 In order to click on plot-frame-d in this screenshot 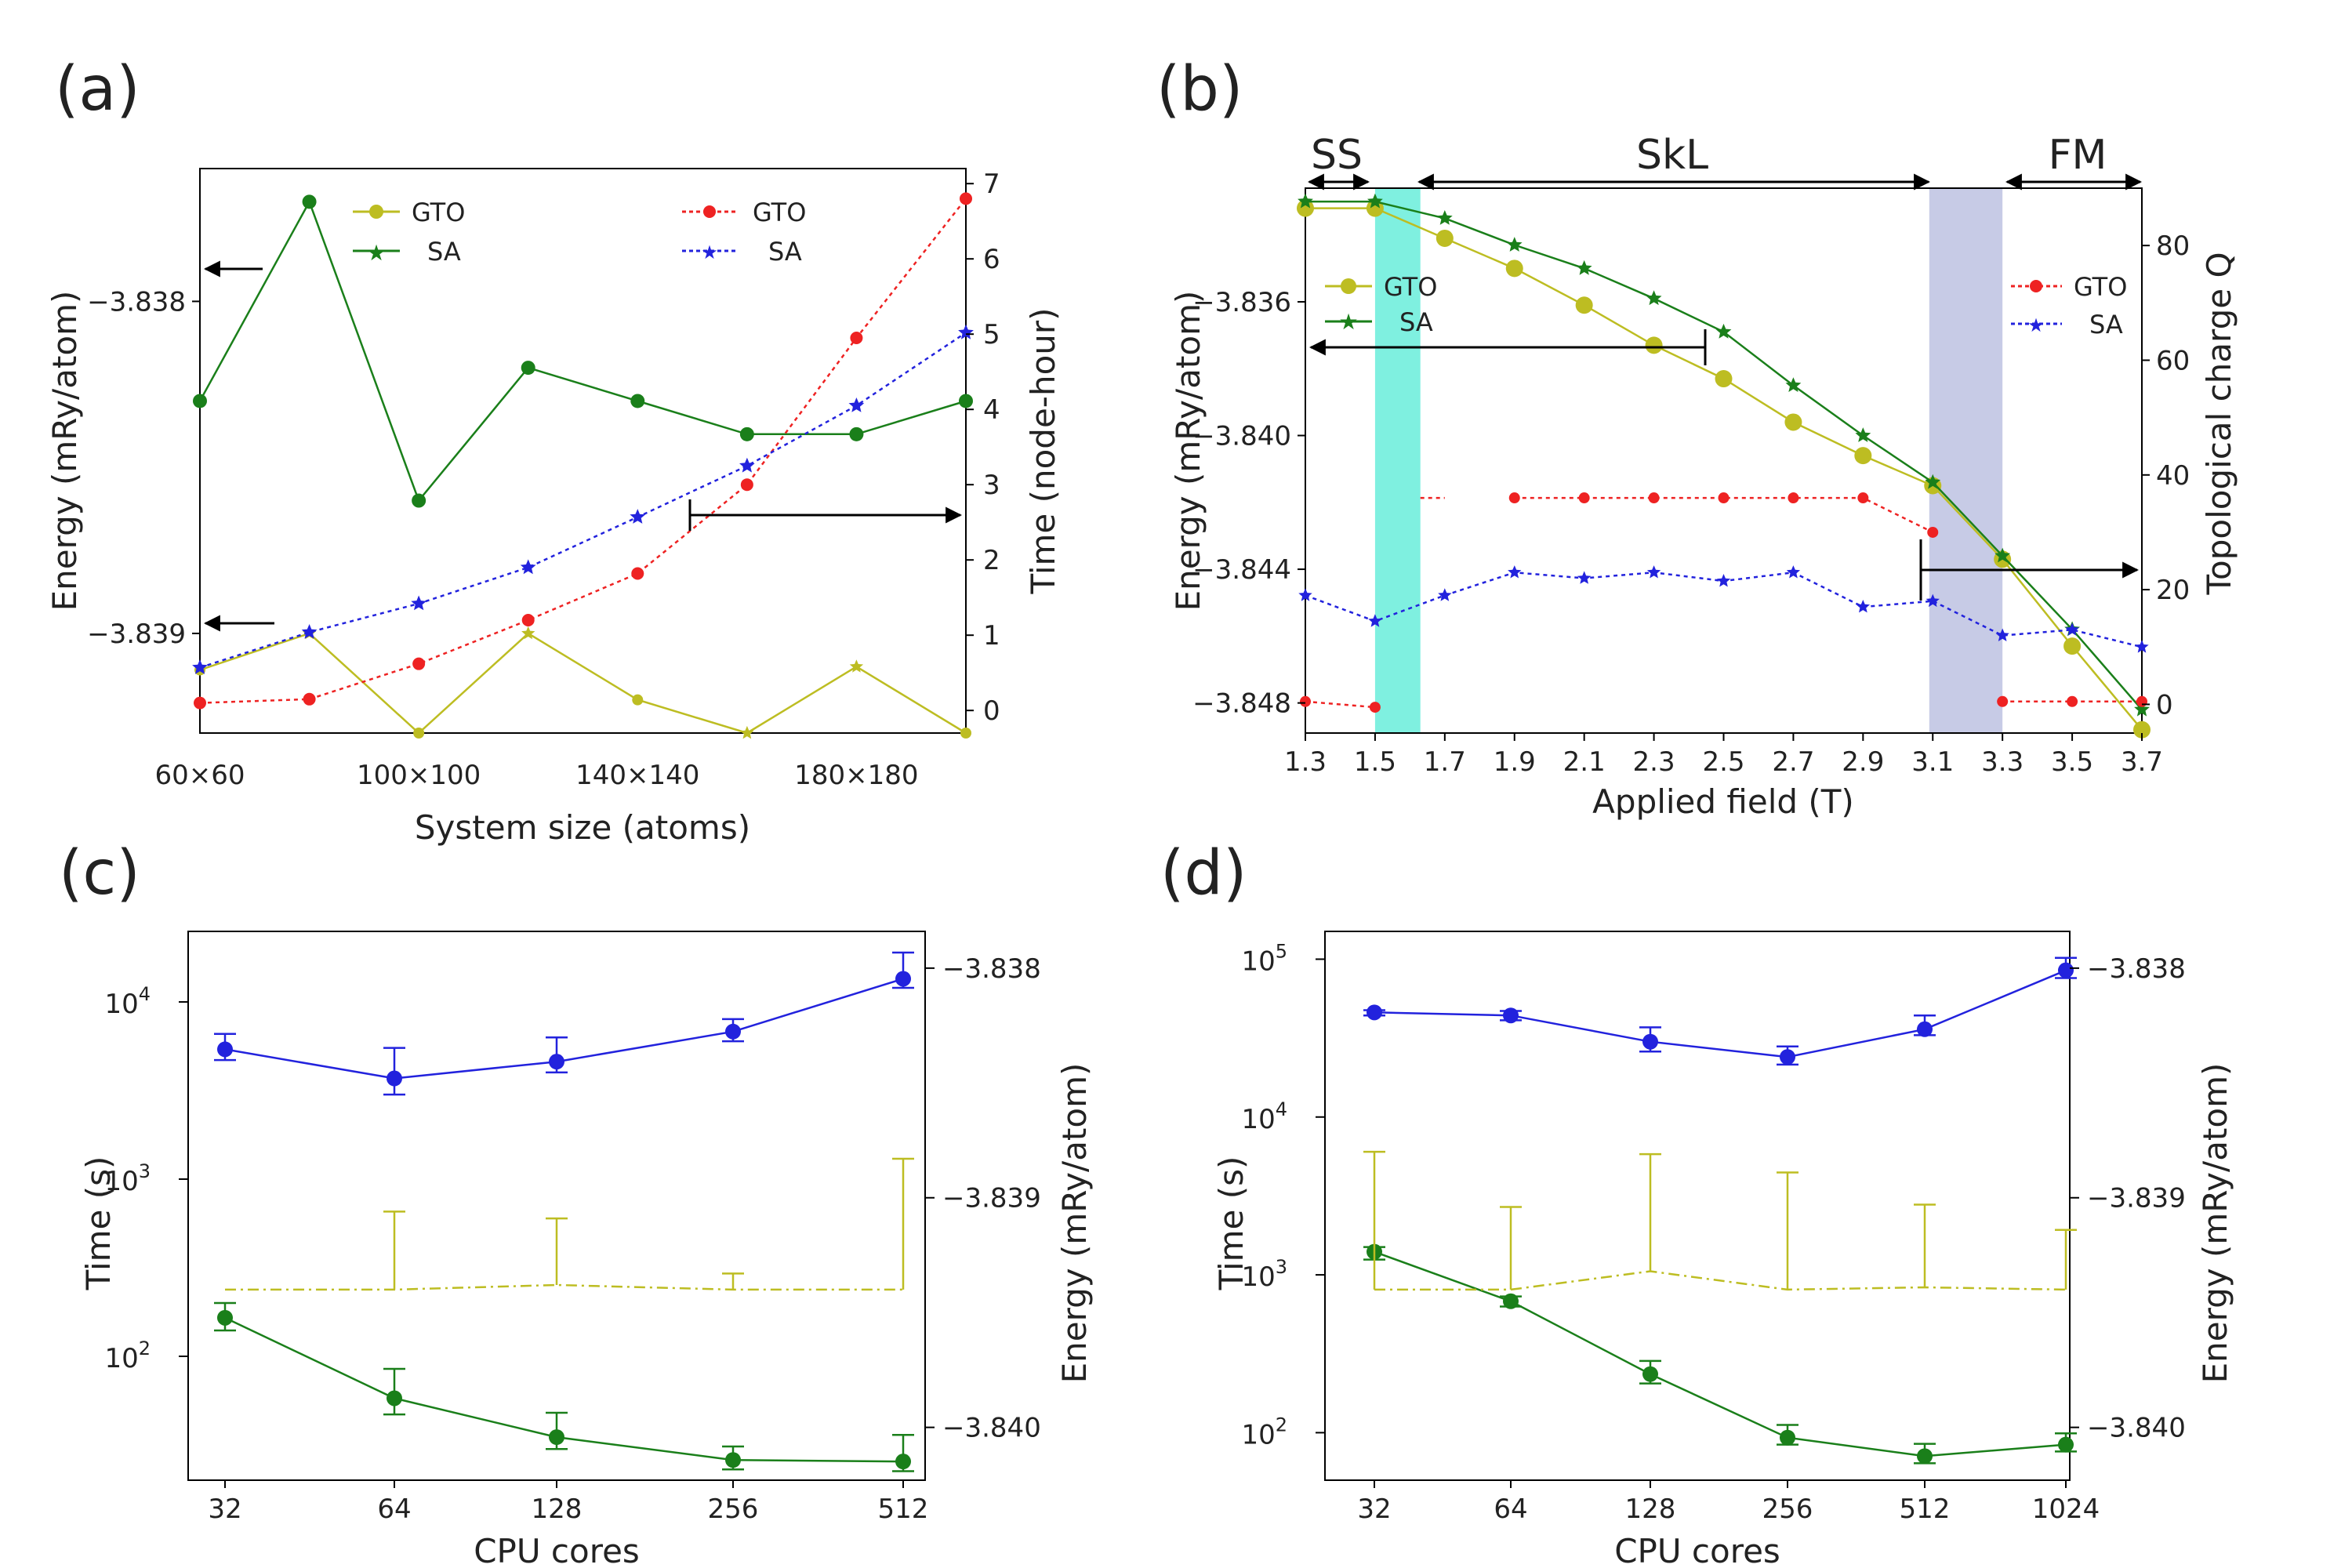, I will do `click(1698, 1206)`.